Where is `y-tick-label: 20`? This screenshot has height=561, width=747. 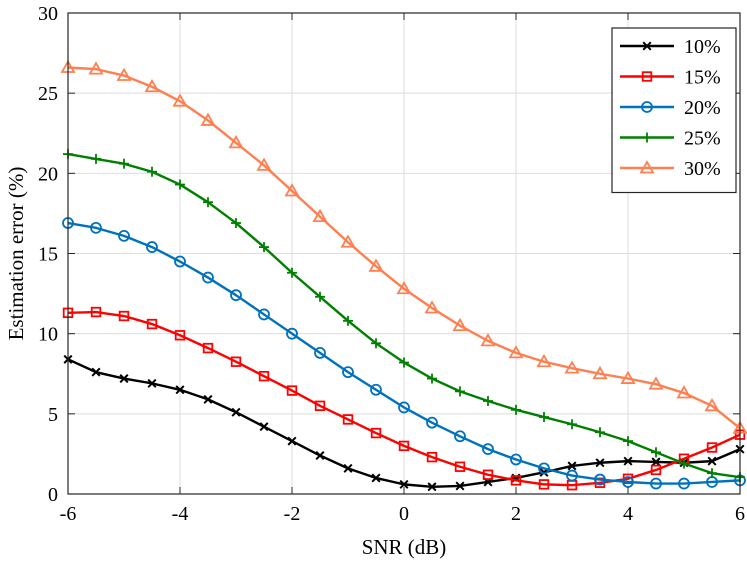
y-tick-label: 20 is located at coordinates (48, 174).